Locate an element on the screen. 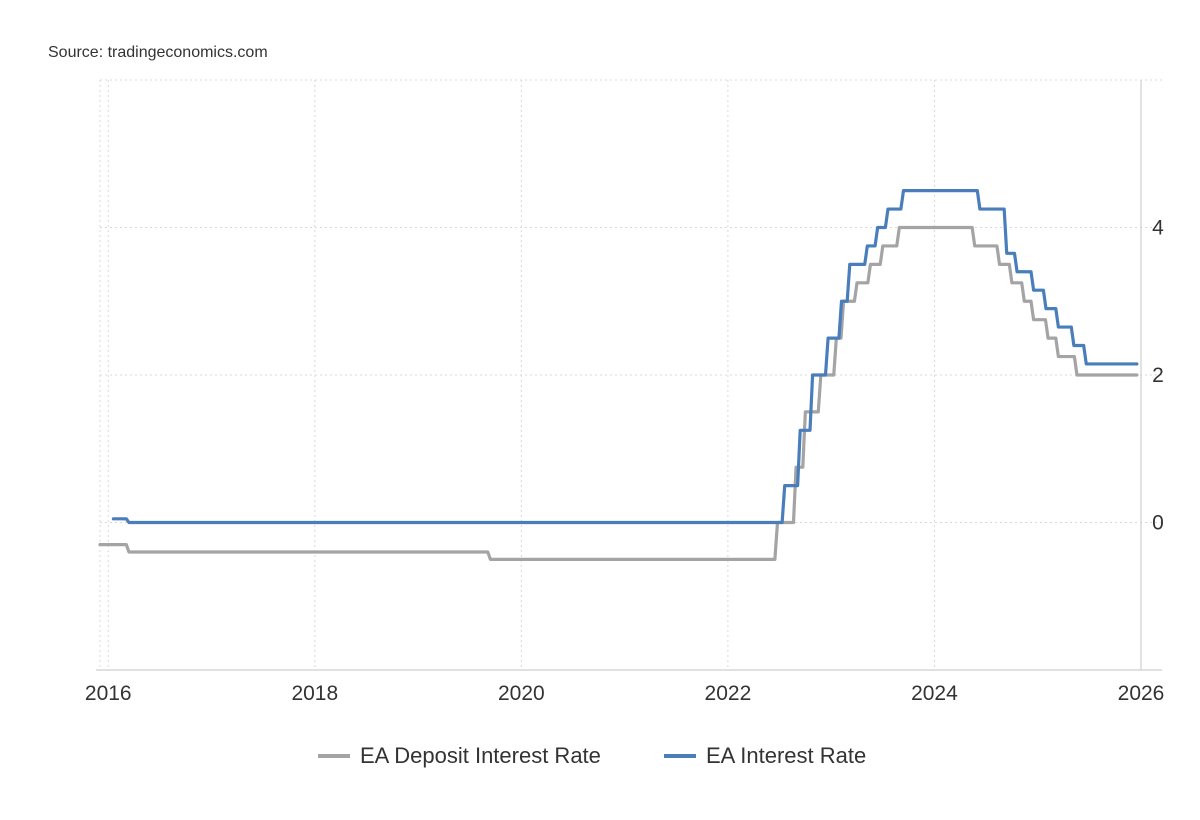 This screenshot has height=820, width=1200. legend-label: EA Interest Rate is located at coordinates (786, 755).